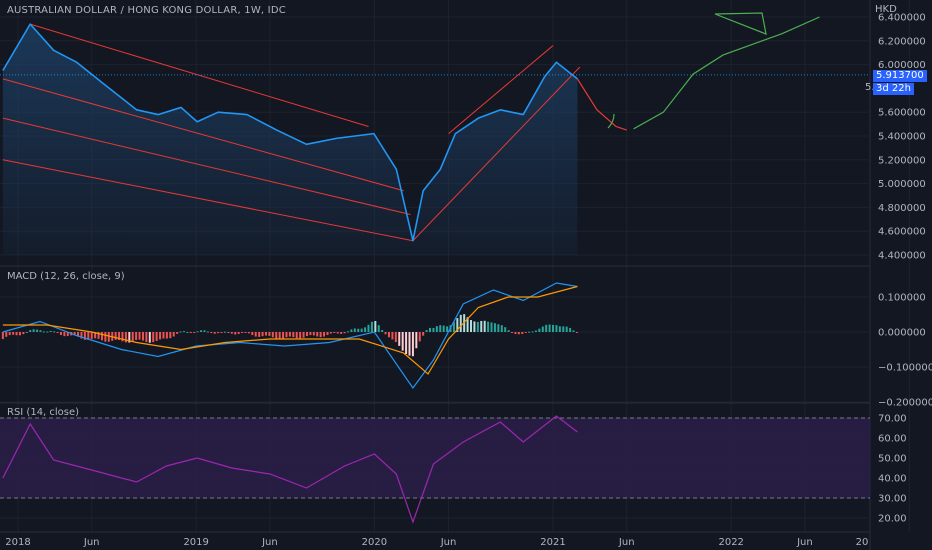 This screenshot has width=932, height=550. I want to click on axis-tick-label: 60.00, so click(892, 439).